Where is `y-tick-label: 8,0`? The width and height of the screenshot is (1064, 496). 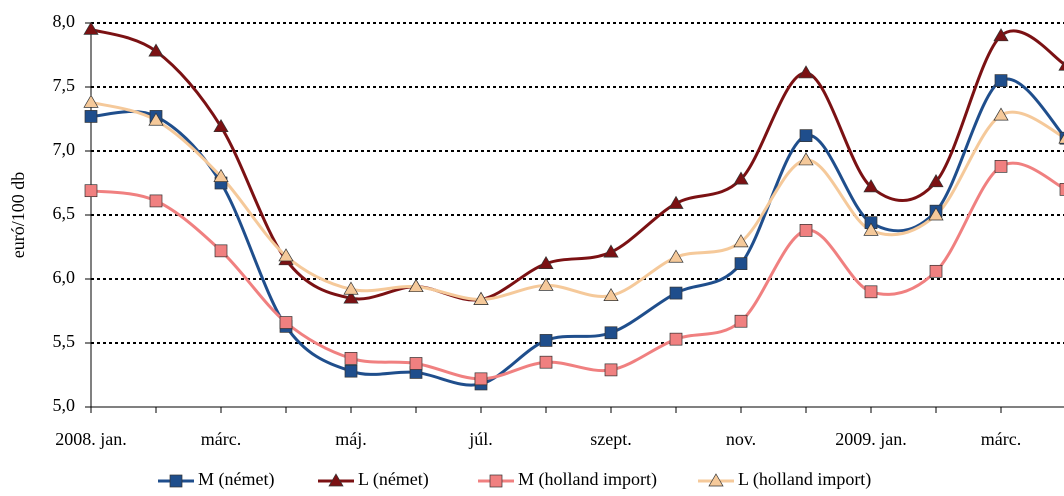
y-tick-label: 8,0 is located at coordinates (64, 21).